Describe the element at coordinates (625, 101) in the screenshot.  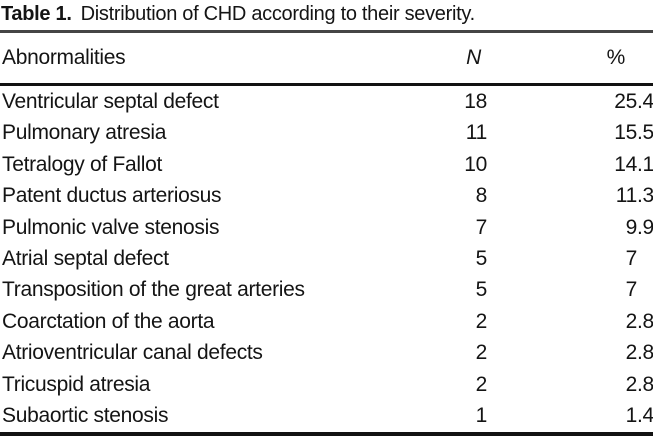
I see `pct-int-cell: 25` at that location.